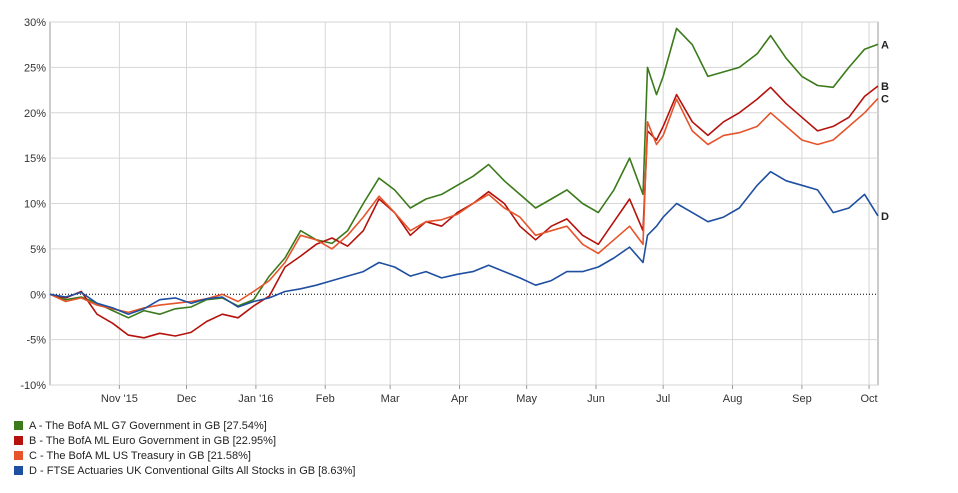 The width and height of the screenshot is (958, 493). What do you see at coordinates (459, 399) in the screenshot?
I see `x-tick-label: Apr` at bounding box center [459, 399].